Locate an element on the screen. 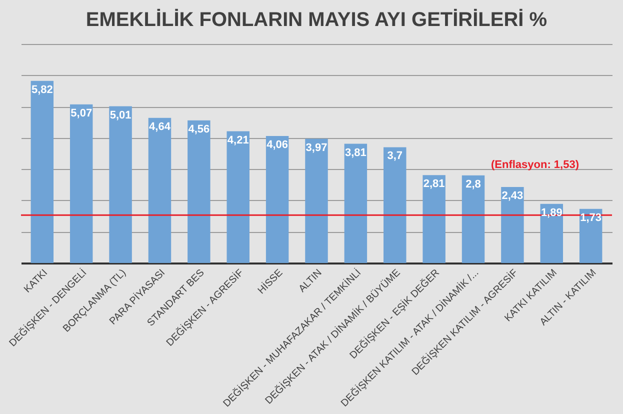 The width and height of the screenshot is (623, 414). data-label: 3,97 is located at coordinates (317, 148).